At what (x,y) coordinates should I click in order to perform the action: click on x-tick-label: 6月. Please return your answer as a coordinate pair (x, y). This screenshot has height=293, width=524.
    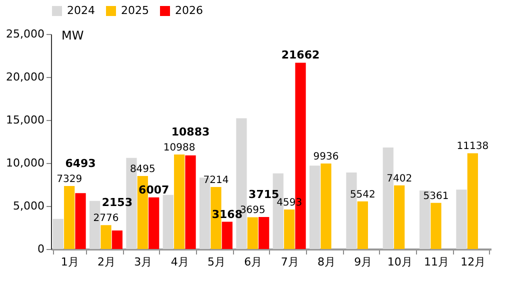
    Looking at the image, I should click on (253, 262).